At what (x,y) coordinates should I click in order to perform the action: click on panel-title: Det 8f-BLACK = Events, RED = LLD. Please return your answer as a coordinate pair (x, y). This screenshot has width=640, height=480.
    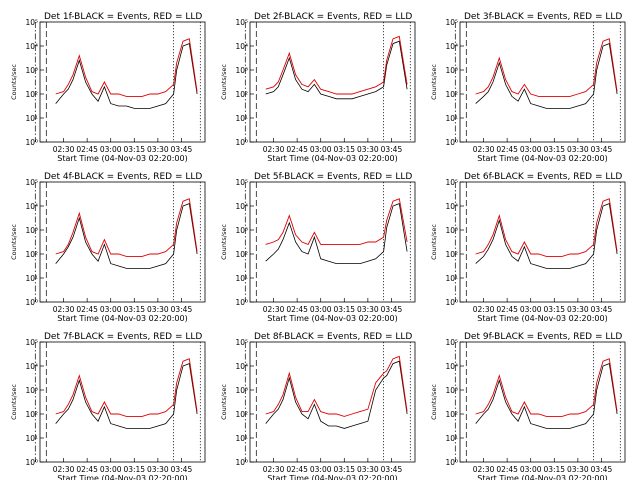
    Looking at the image, I should click on (333, 337).